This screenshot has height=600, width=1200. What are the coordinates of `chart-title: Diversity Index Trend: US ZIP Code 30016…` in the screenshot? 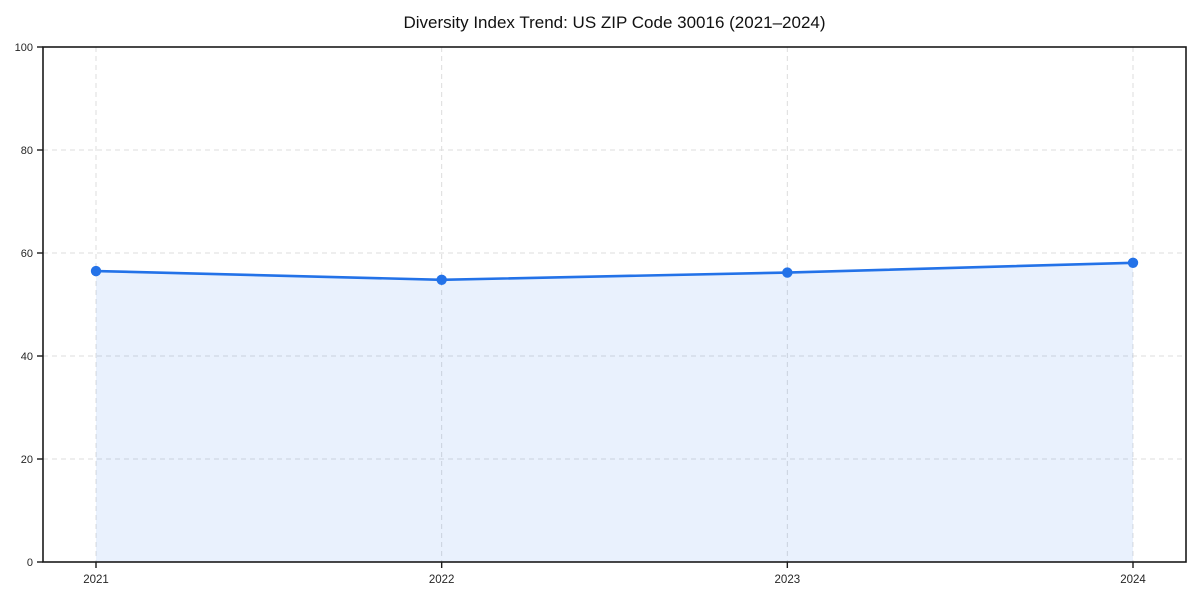 It's located at (614, 22).